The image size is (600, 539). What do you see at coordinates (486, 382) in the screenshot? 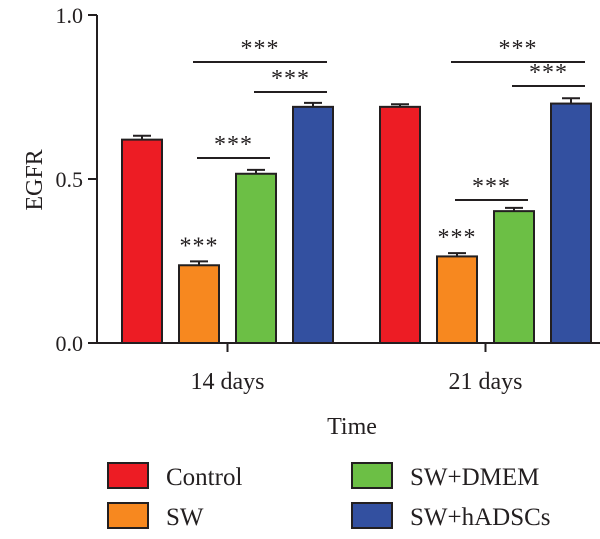
I see `x-tick-label: 21 days` at bounding box center [486, 382].